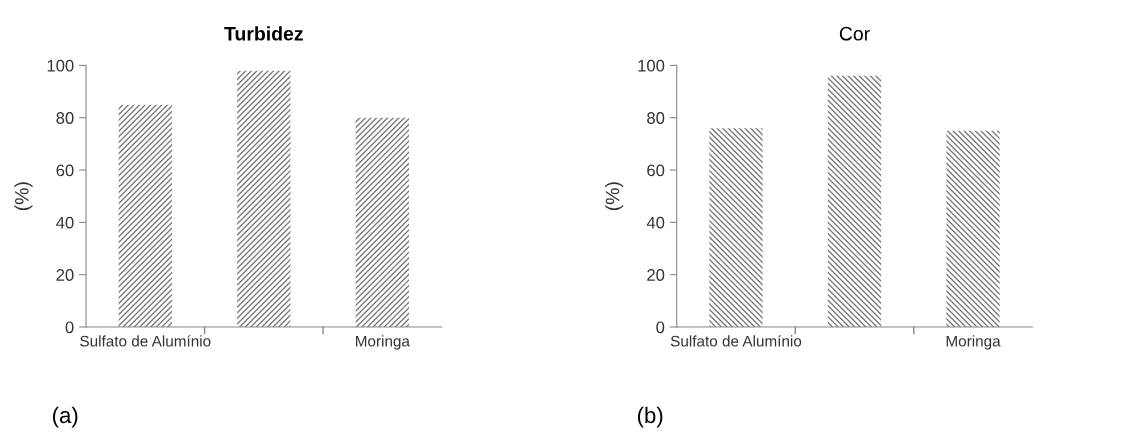  Describe the element at coordinates (650, 417) in the screenshot. I see `text: (b)` at that location.